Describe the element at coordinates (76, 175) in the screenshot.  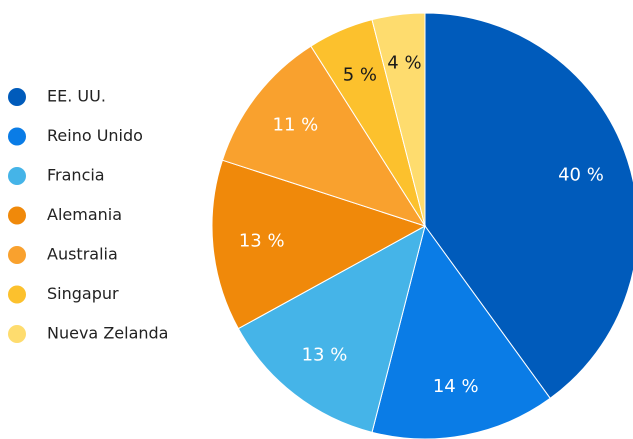
I see `legend-label: Francia` at that location.